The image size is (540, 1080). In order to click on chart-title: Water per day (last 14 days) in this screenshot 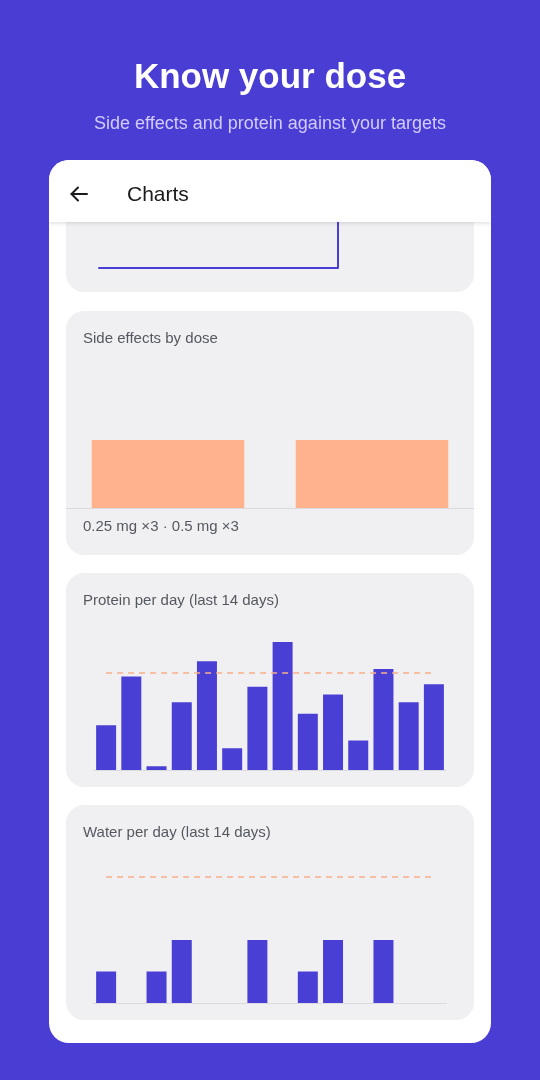, I will do `click(177, 831)`.